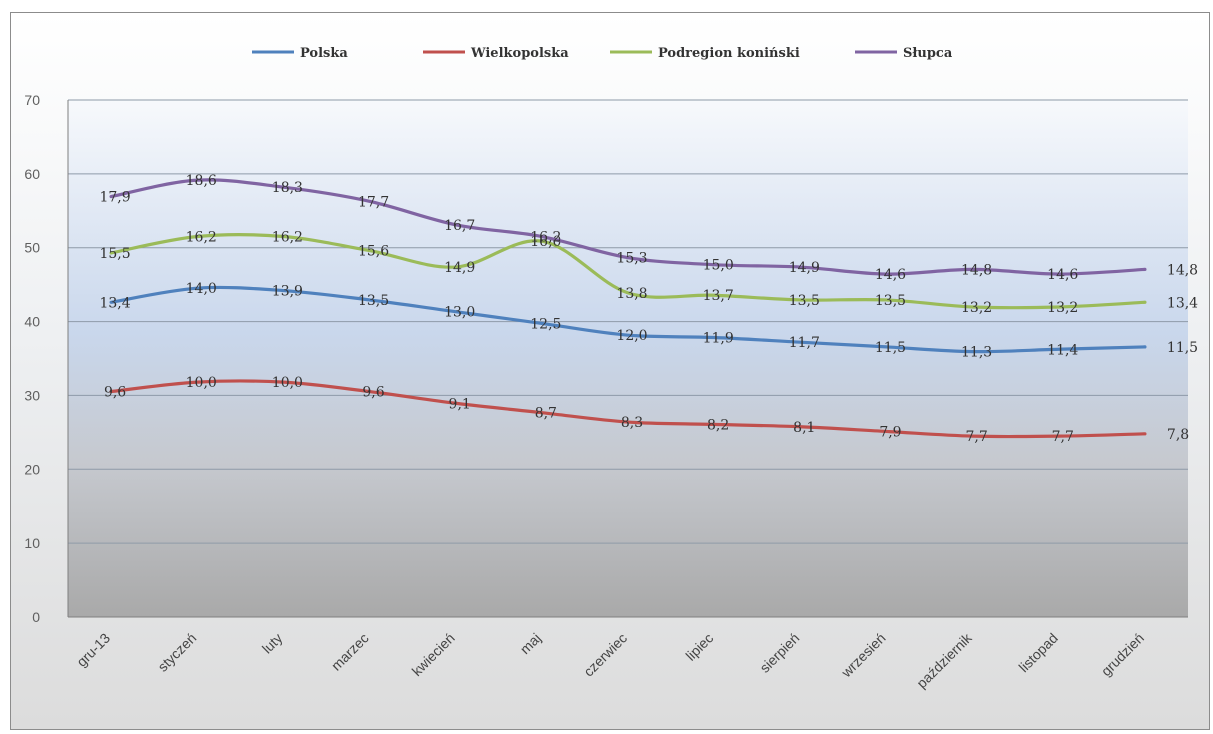 This screenshot has width=1213, height=734. I want to click on y-tick-label: 10, so click(32, 543).